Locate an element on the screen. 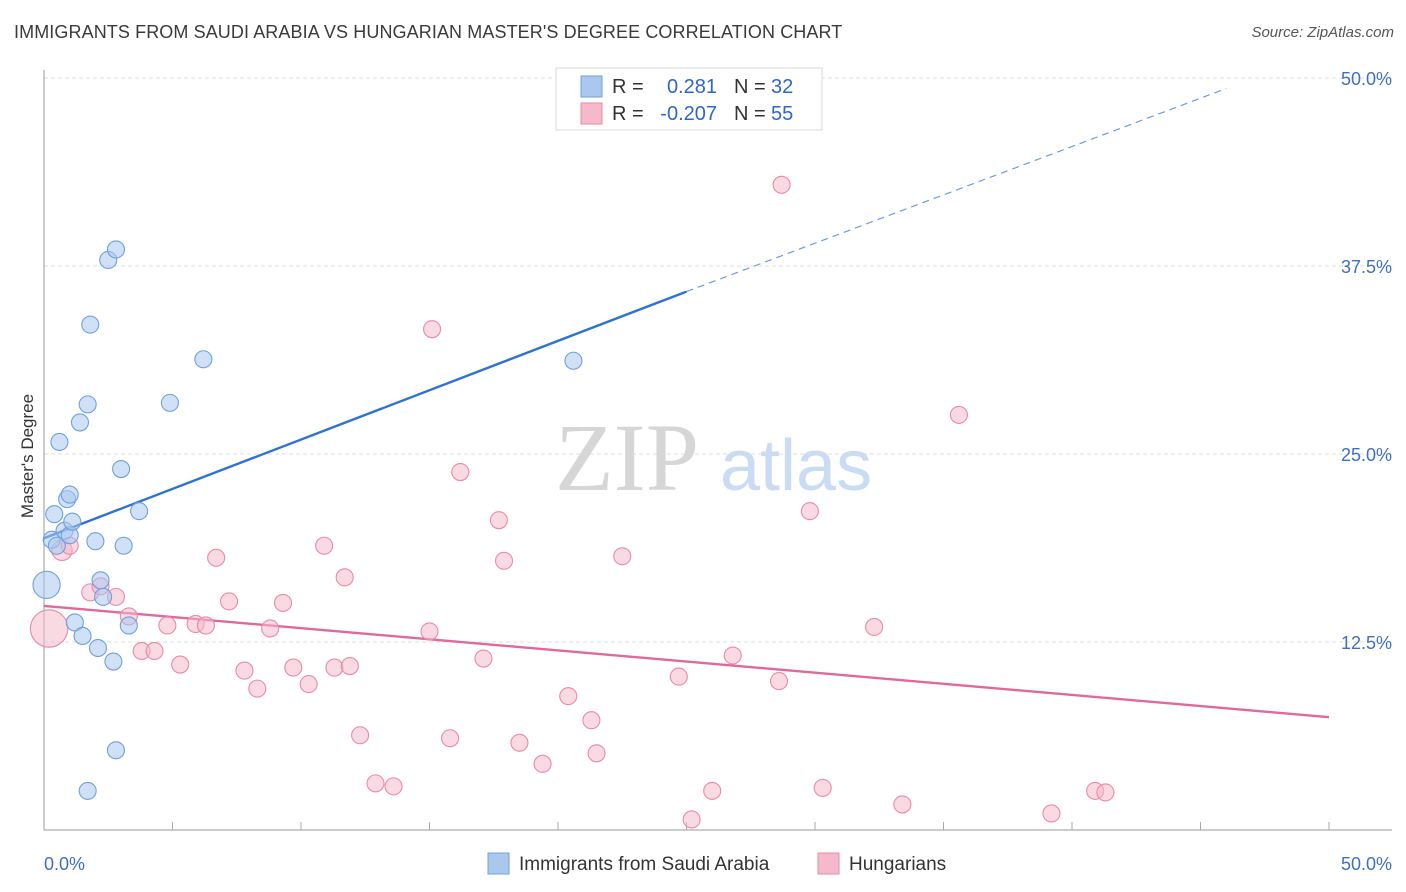 The image size is (1406, 892). trend-line-hungarians is located at coordinates (686, 661).